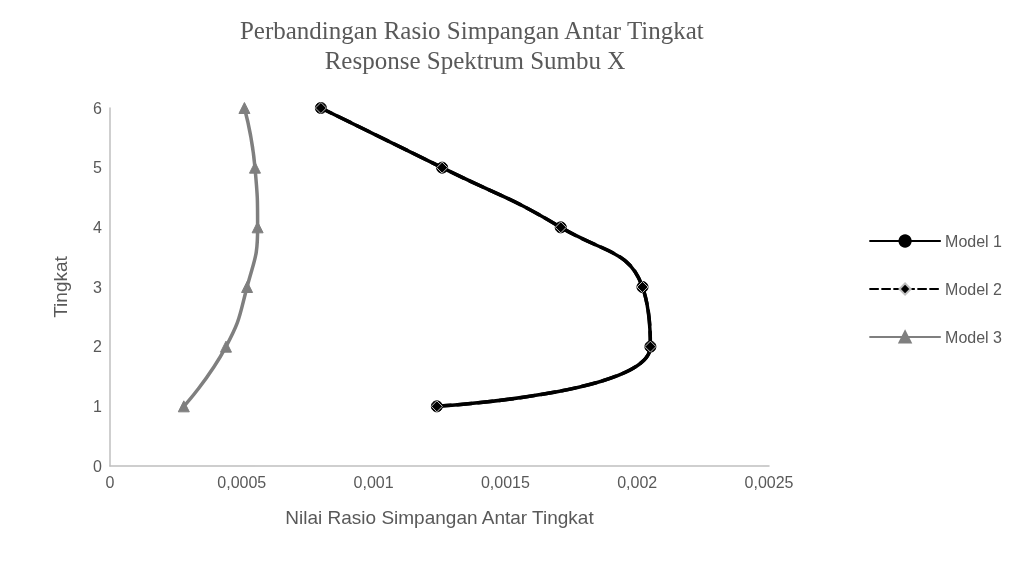 Image resolution: width=1027 pixels, height=578 pixels. What do you see at coordinates (475, 45) in the screenshot?
I see `chart-title: Perbandingan Rasio Simpangan Antar Tingkat Response Spektrum Sumbu X` at bounding box center [475, 45].